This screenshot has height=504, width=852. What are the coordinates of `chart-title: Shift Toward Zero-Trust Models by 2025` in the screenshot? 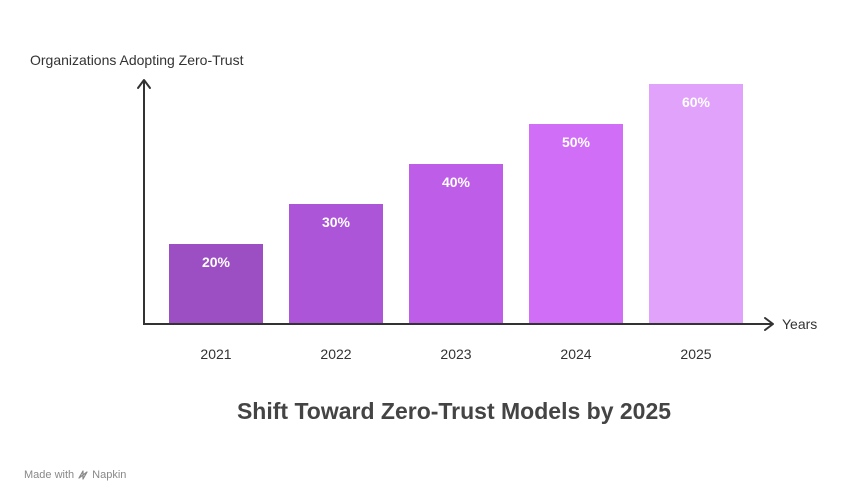 It's located at (454, 411).